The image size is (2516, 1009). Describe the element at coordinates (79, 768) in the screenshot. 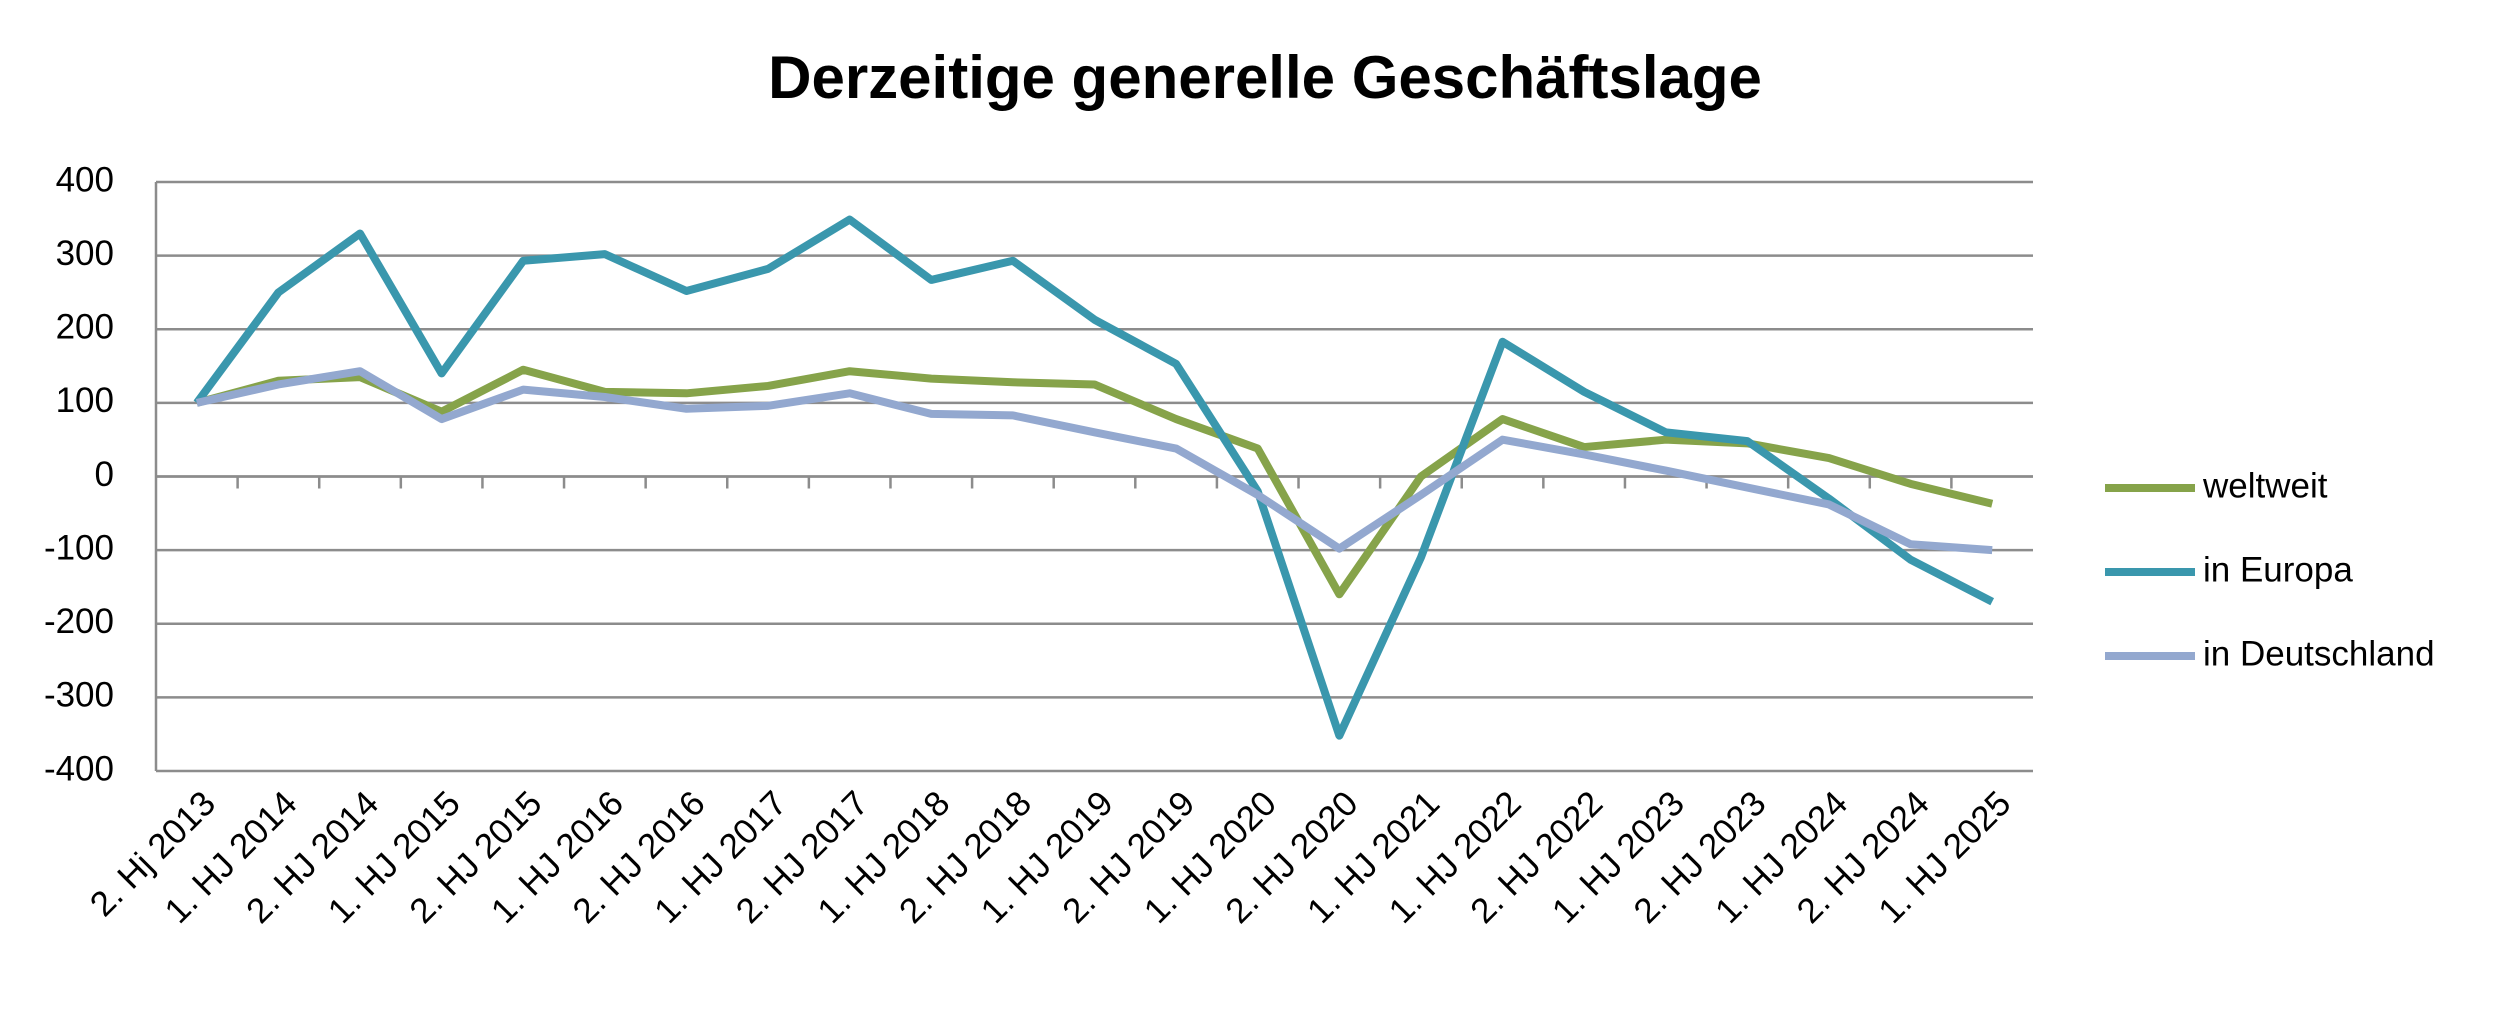

I see `y-tick-label: -400` at that location.